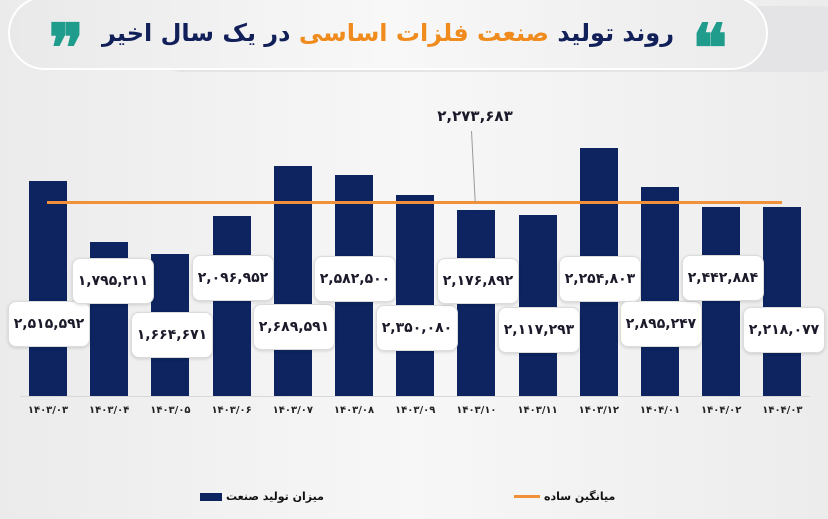  Describe the element at coordinates (600, 279) in the screenshot. I see `data-label: ۲,۲۵۴,۸۰۳` at that location.